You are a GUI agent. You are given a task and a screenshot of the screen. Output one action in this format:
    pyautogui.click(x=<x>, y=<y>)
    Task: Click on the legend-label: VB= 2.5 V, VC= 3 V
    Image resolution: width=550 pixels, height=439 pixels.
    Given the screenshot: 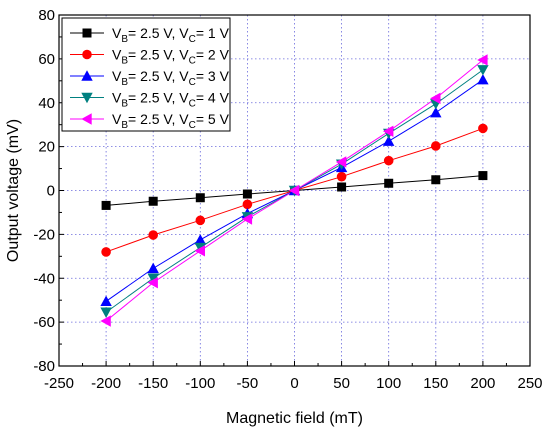 What is the action you would take?
    pyautogui.click(x=171, y=78)
    